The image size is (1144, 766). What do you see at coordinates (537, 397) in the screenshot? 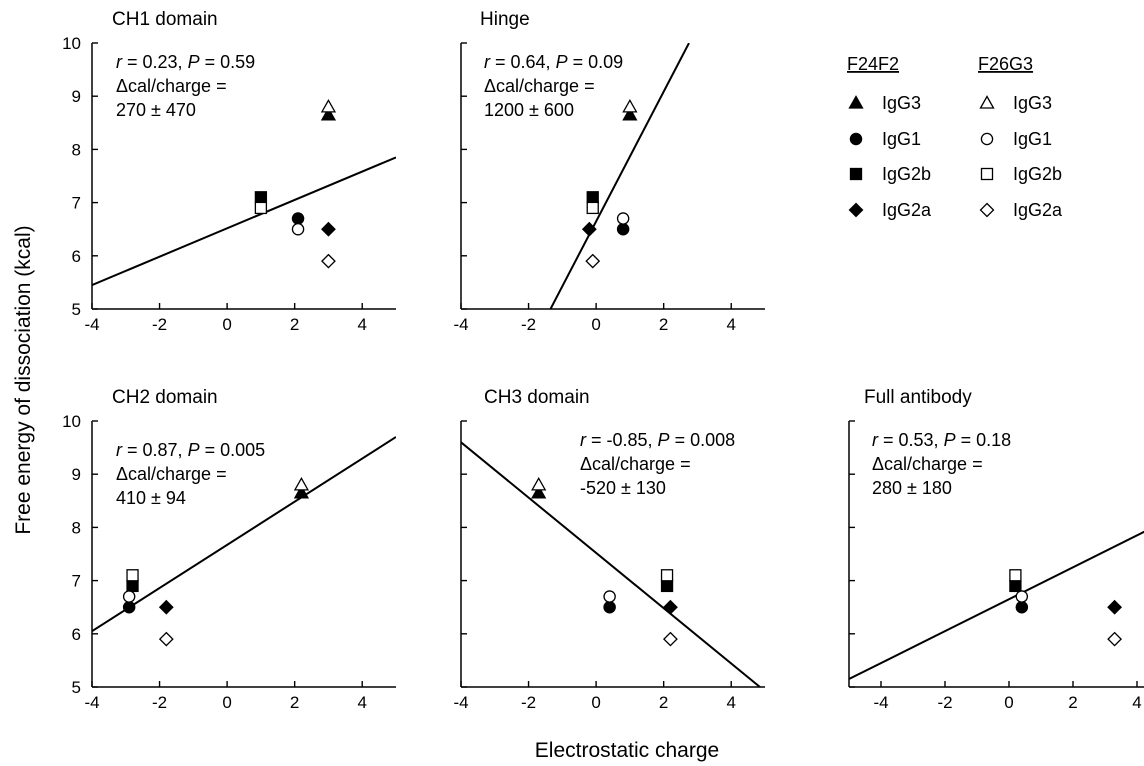
I see `panel-title: CH3 domain` at bounding box center [537, 397].